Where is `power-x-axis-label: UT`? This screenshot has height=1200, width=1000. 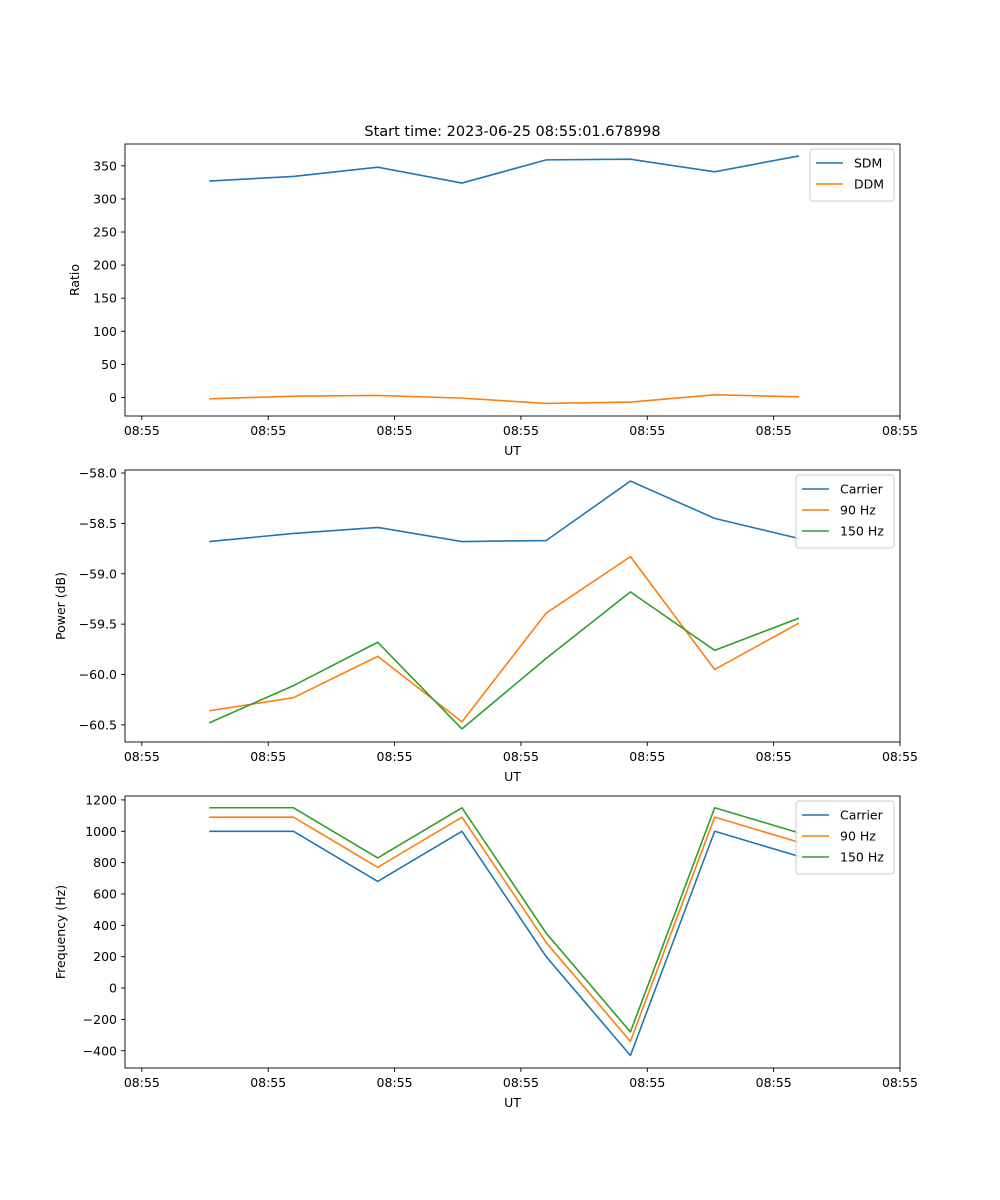
power-x-axis-label: UT is located at coordinates (512, 776).